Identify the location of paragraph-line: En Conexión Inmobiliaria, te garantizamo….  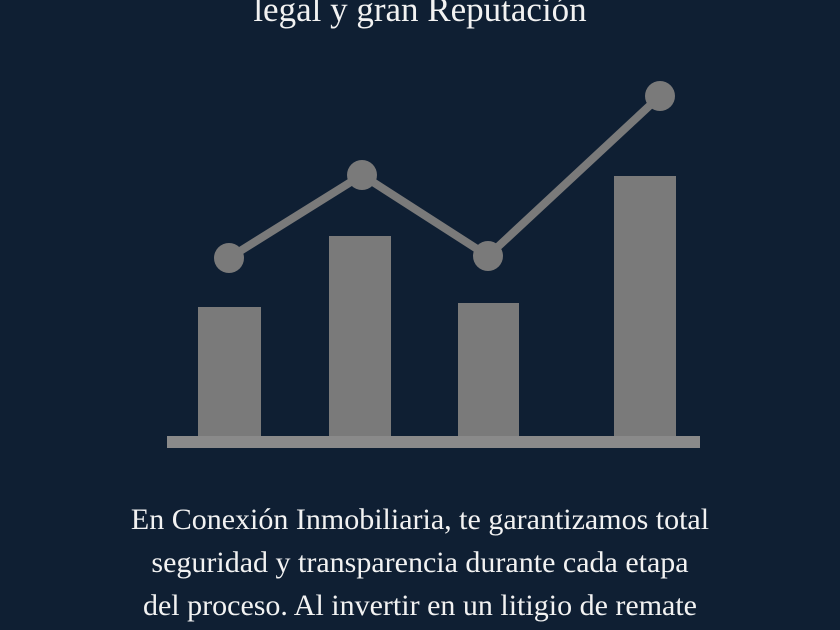
(420, 519).